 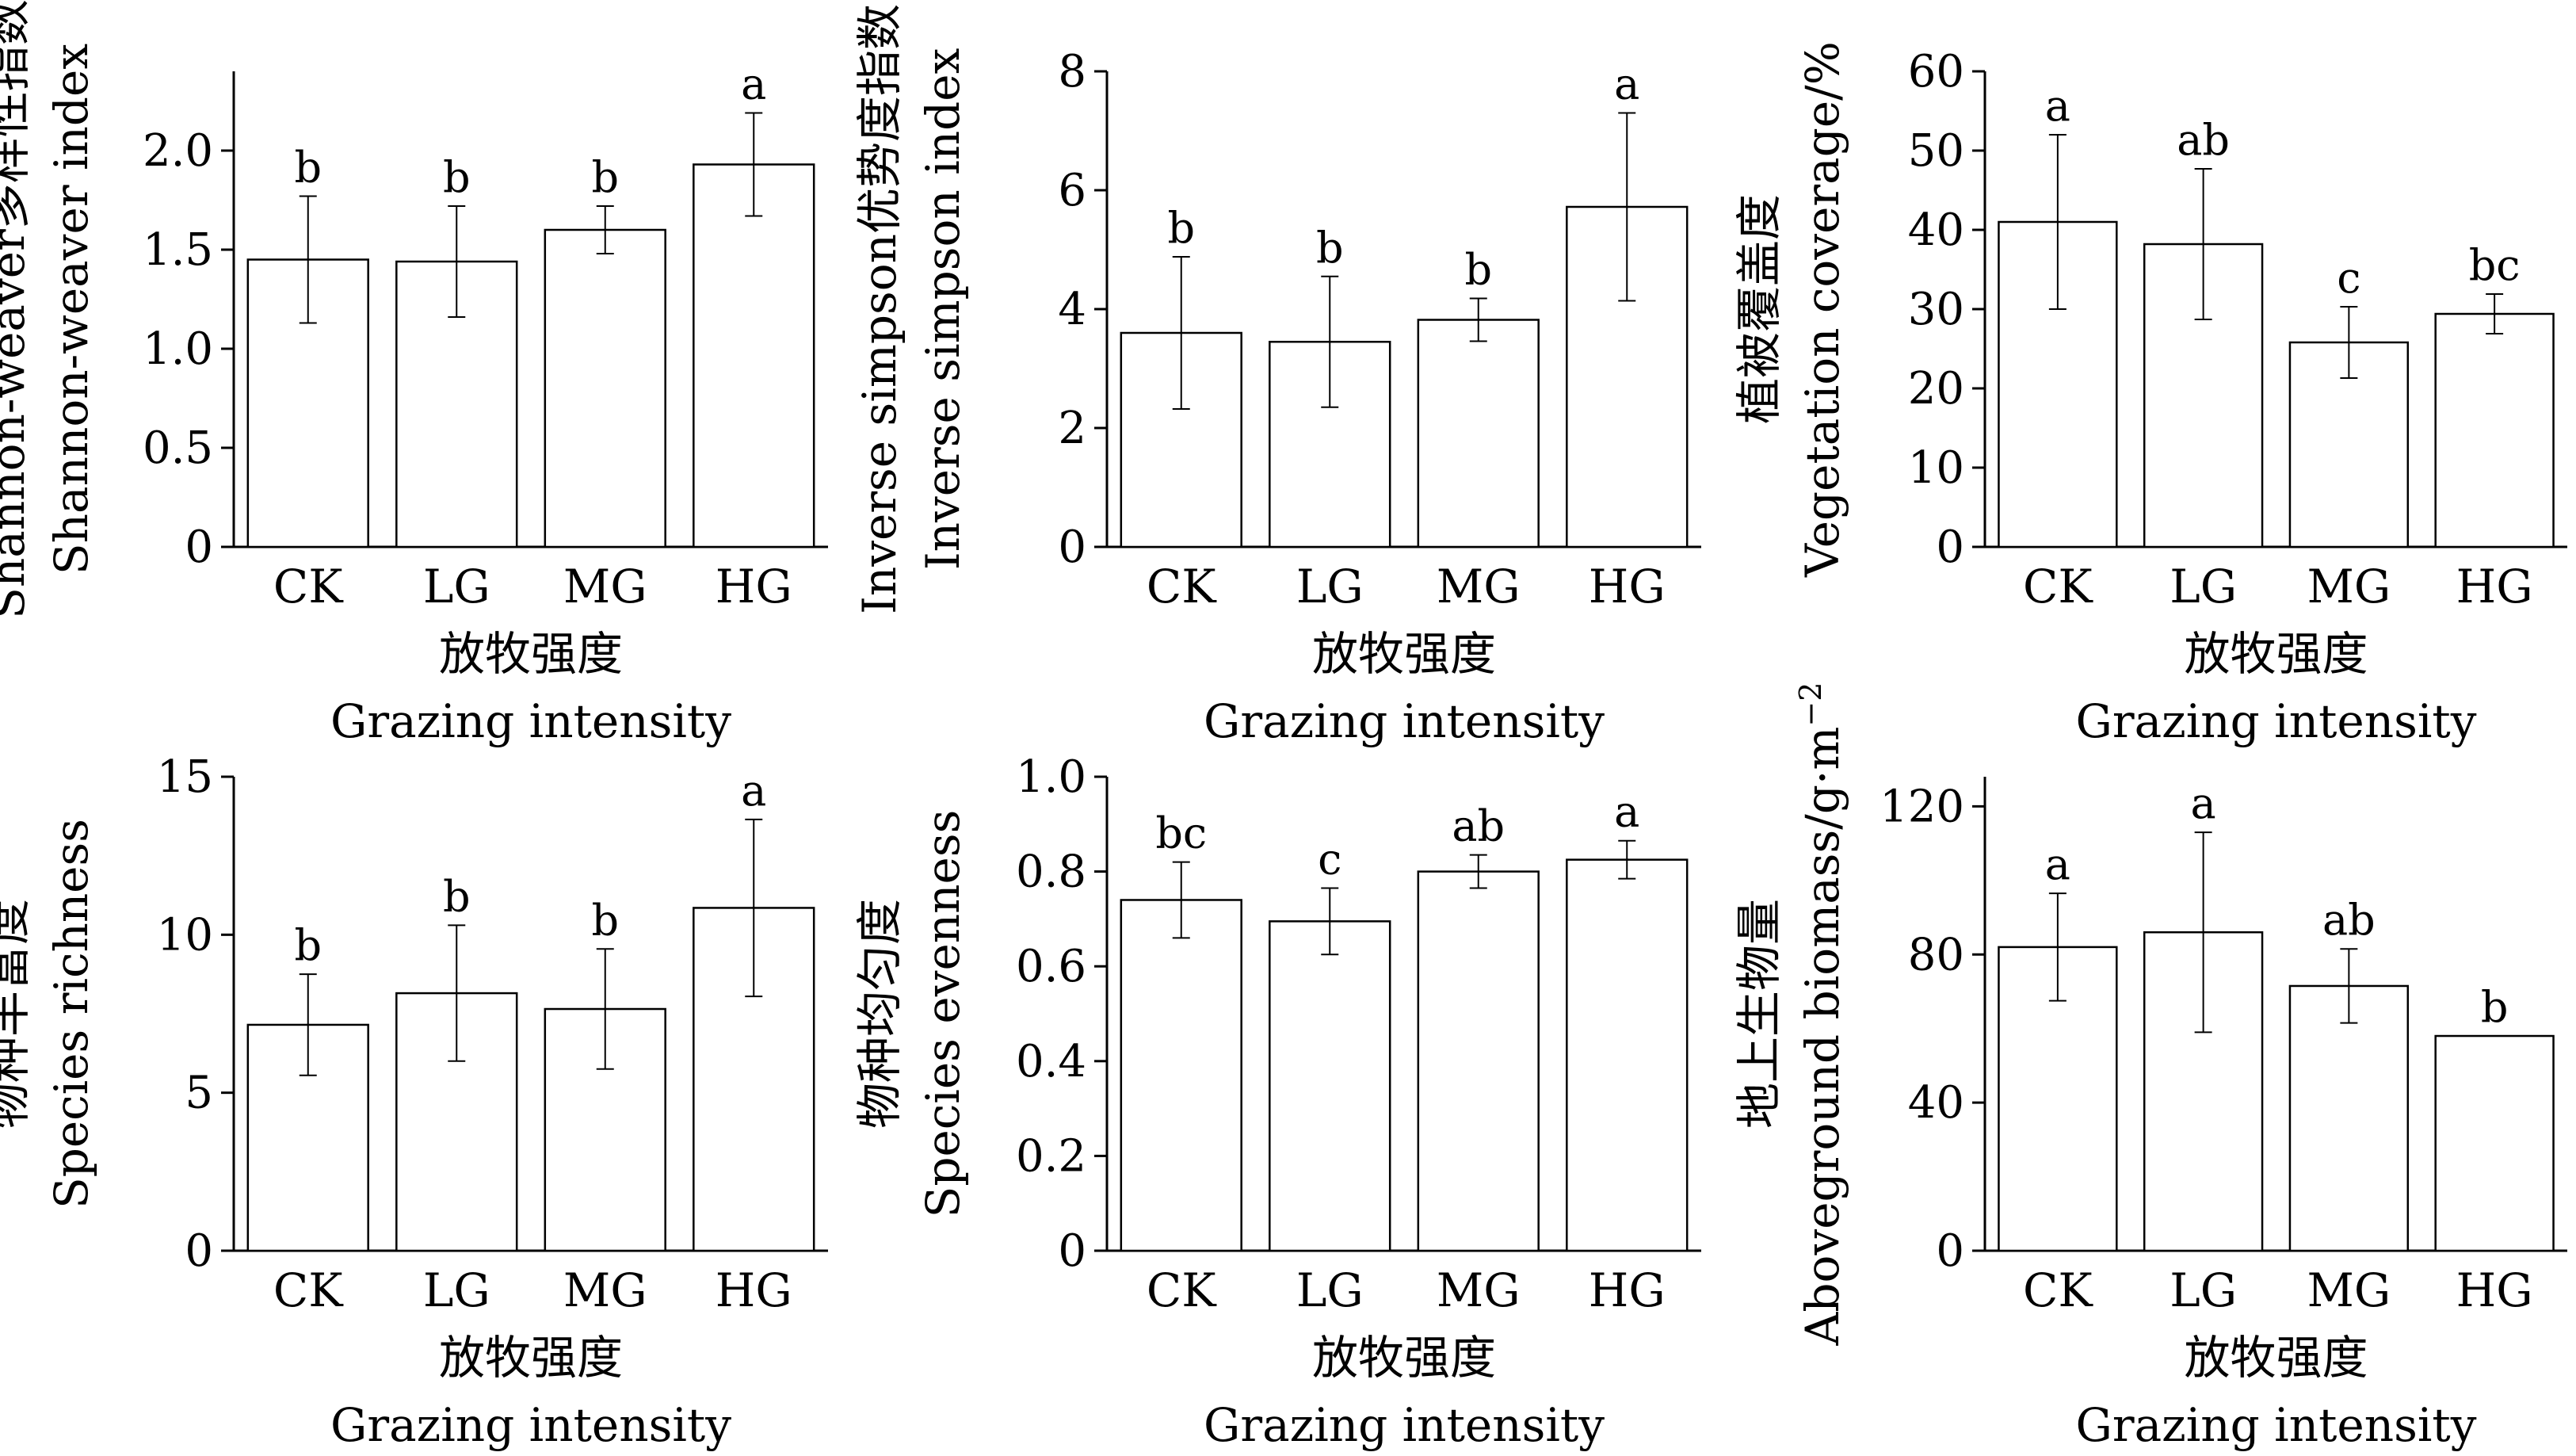 I want to click on y-tick-label: 20, so click(x=1936, y=389).